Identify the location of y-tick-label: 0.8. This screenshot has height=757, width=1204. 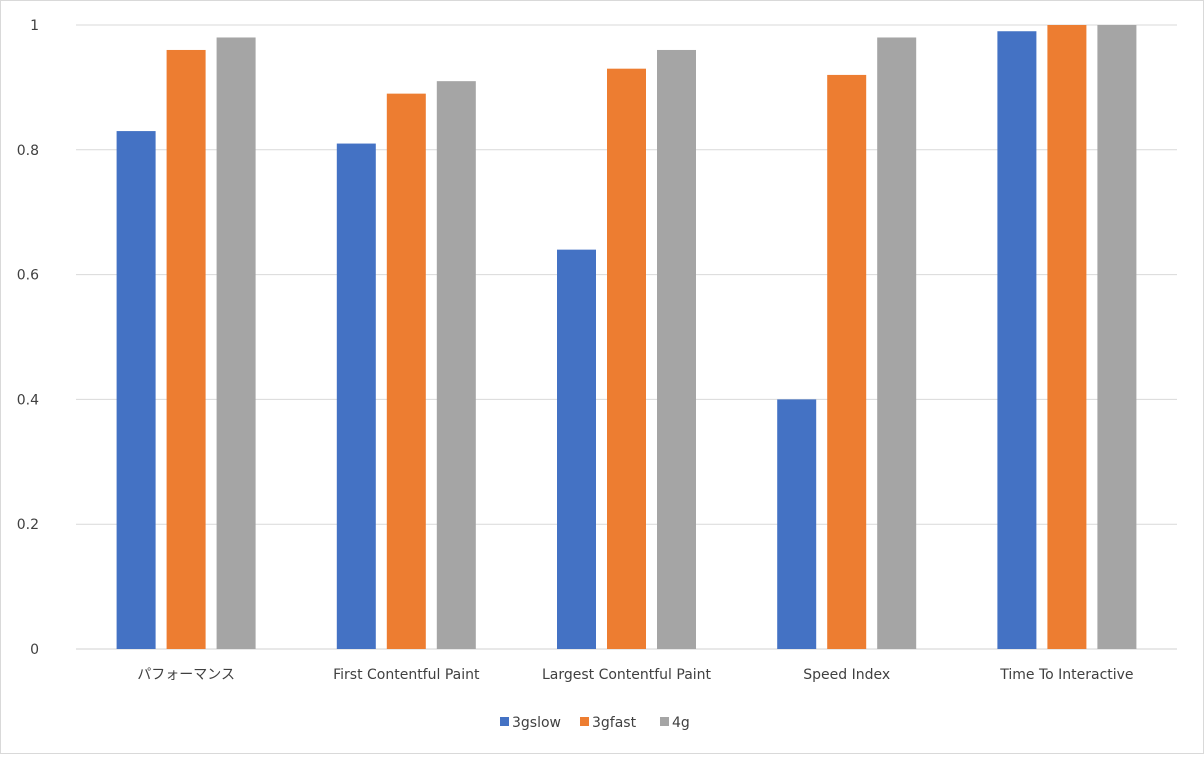
(28, 151).